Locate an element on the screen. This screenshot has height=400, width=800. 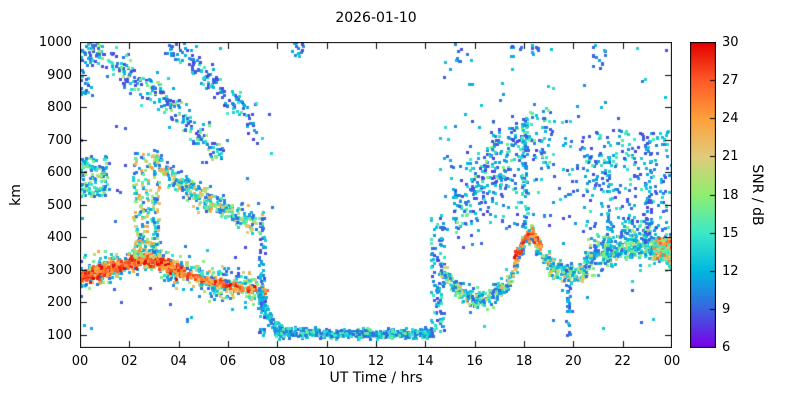
x-tick-label: 06 is located at coordinates (228, 361).